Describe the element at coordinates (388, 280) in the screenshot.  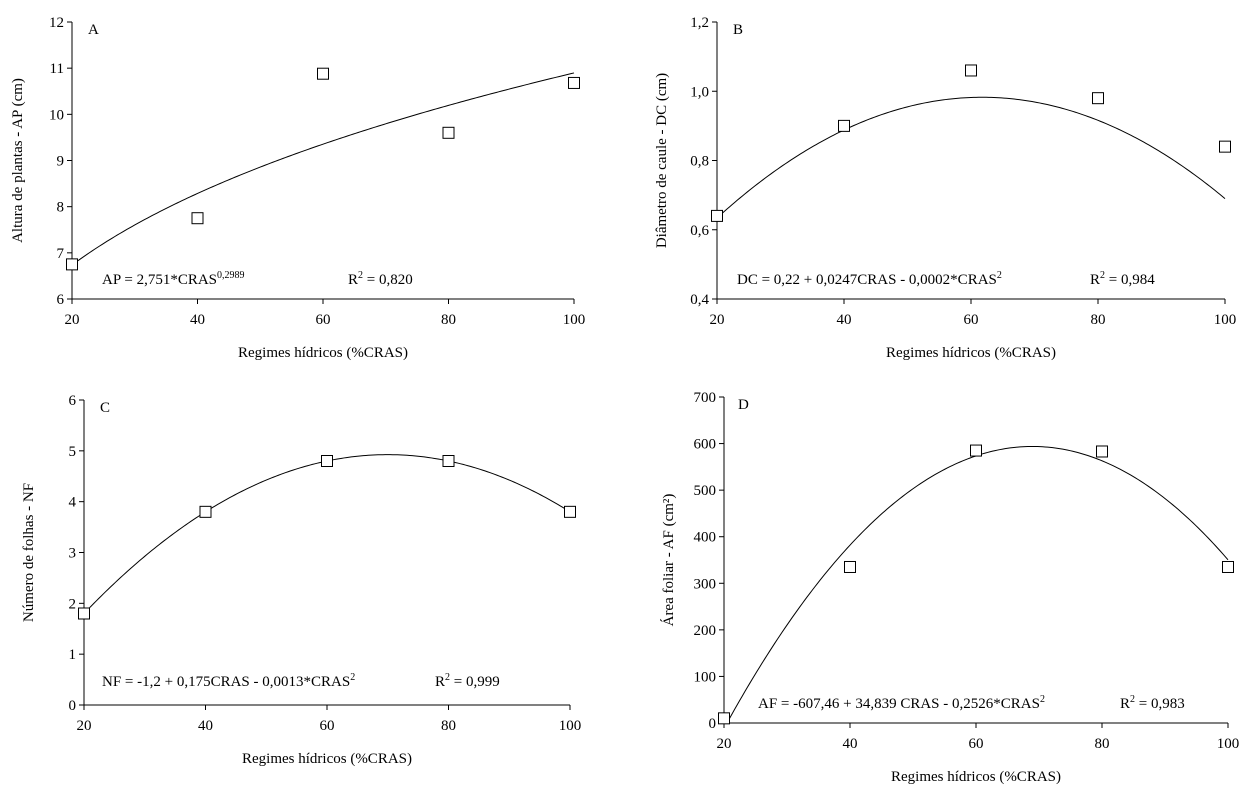
I see `r-squared-value: = 0,820` at that location.